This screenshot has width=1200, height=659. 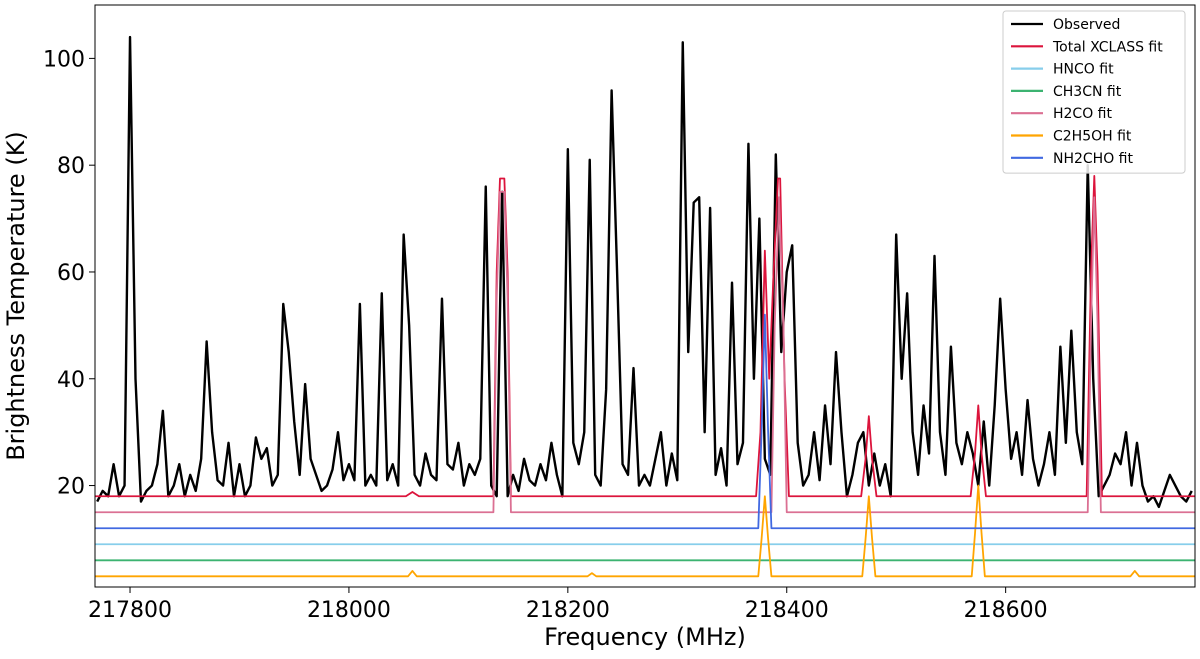 What do you see at coordinates (1087, 92) in the screenshot?
I see `legend-label: CH3CN fit` at bounding box center [1087, 92].